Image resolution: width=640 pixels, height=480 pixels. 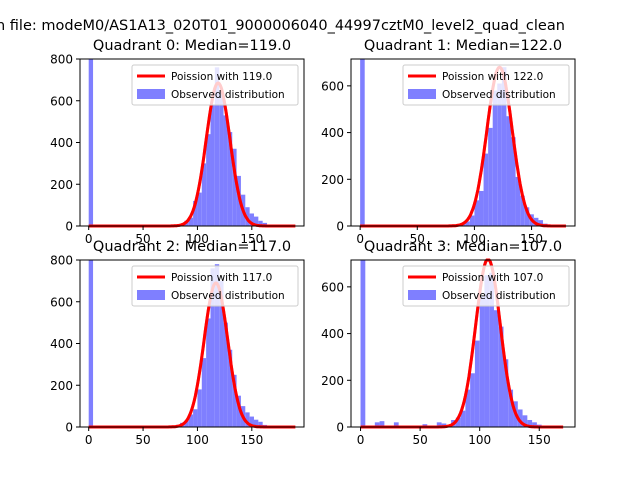 I want to click on legend-entry-poisson: Poission with 107.0, so click(x=492, y=278).